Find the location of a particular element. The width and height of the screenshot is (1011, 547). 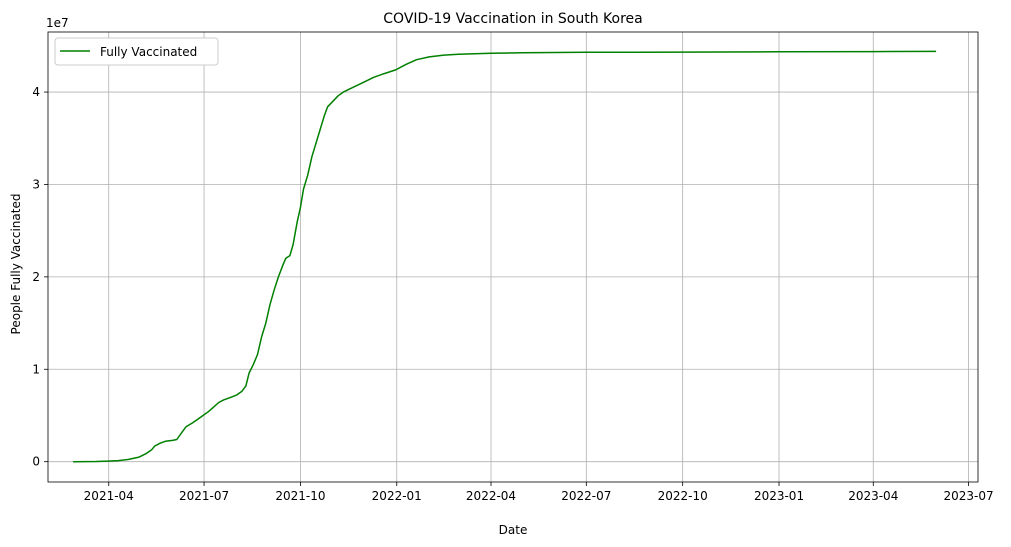

legend-box is located at coordinates (136, 51).